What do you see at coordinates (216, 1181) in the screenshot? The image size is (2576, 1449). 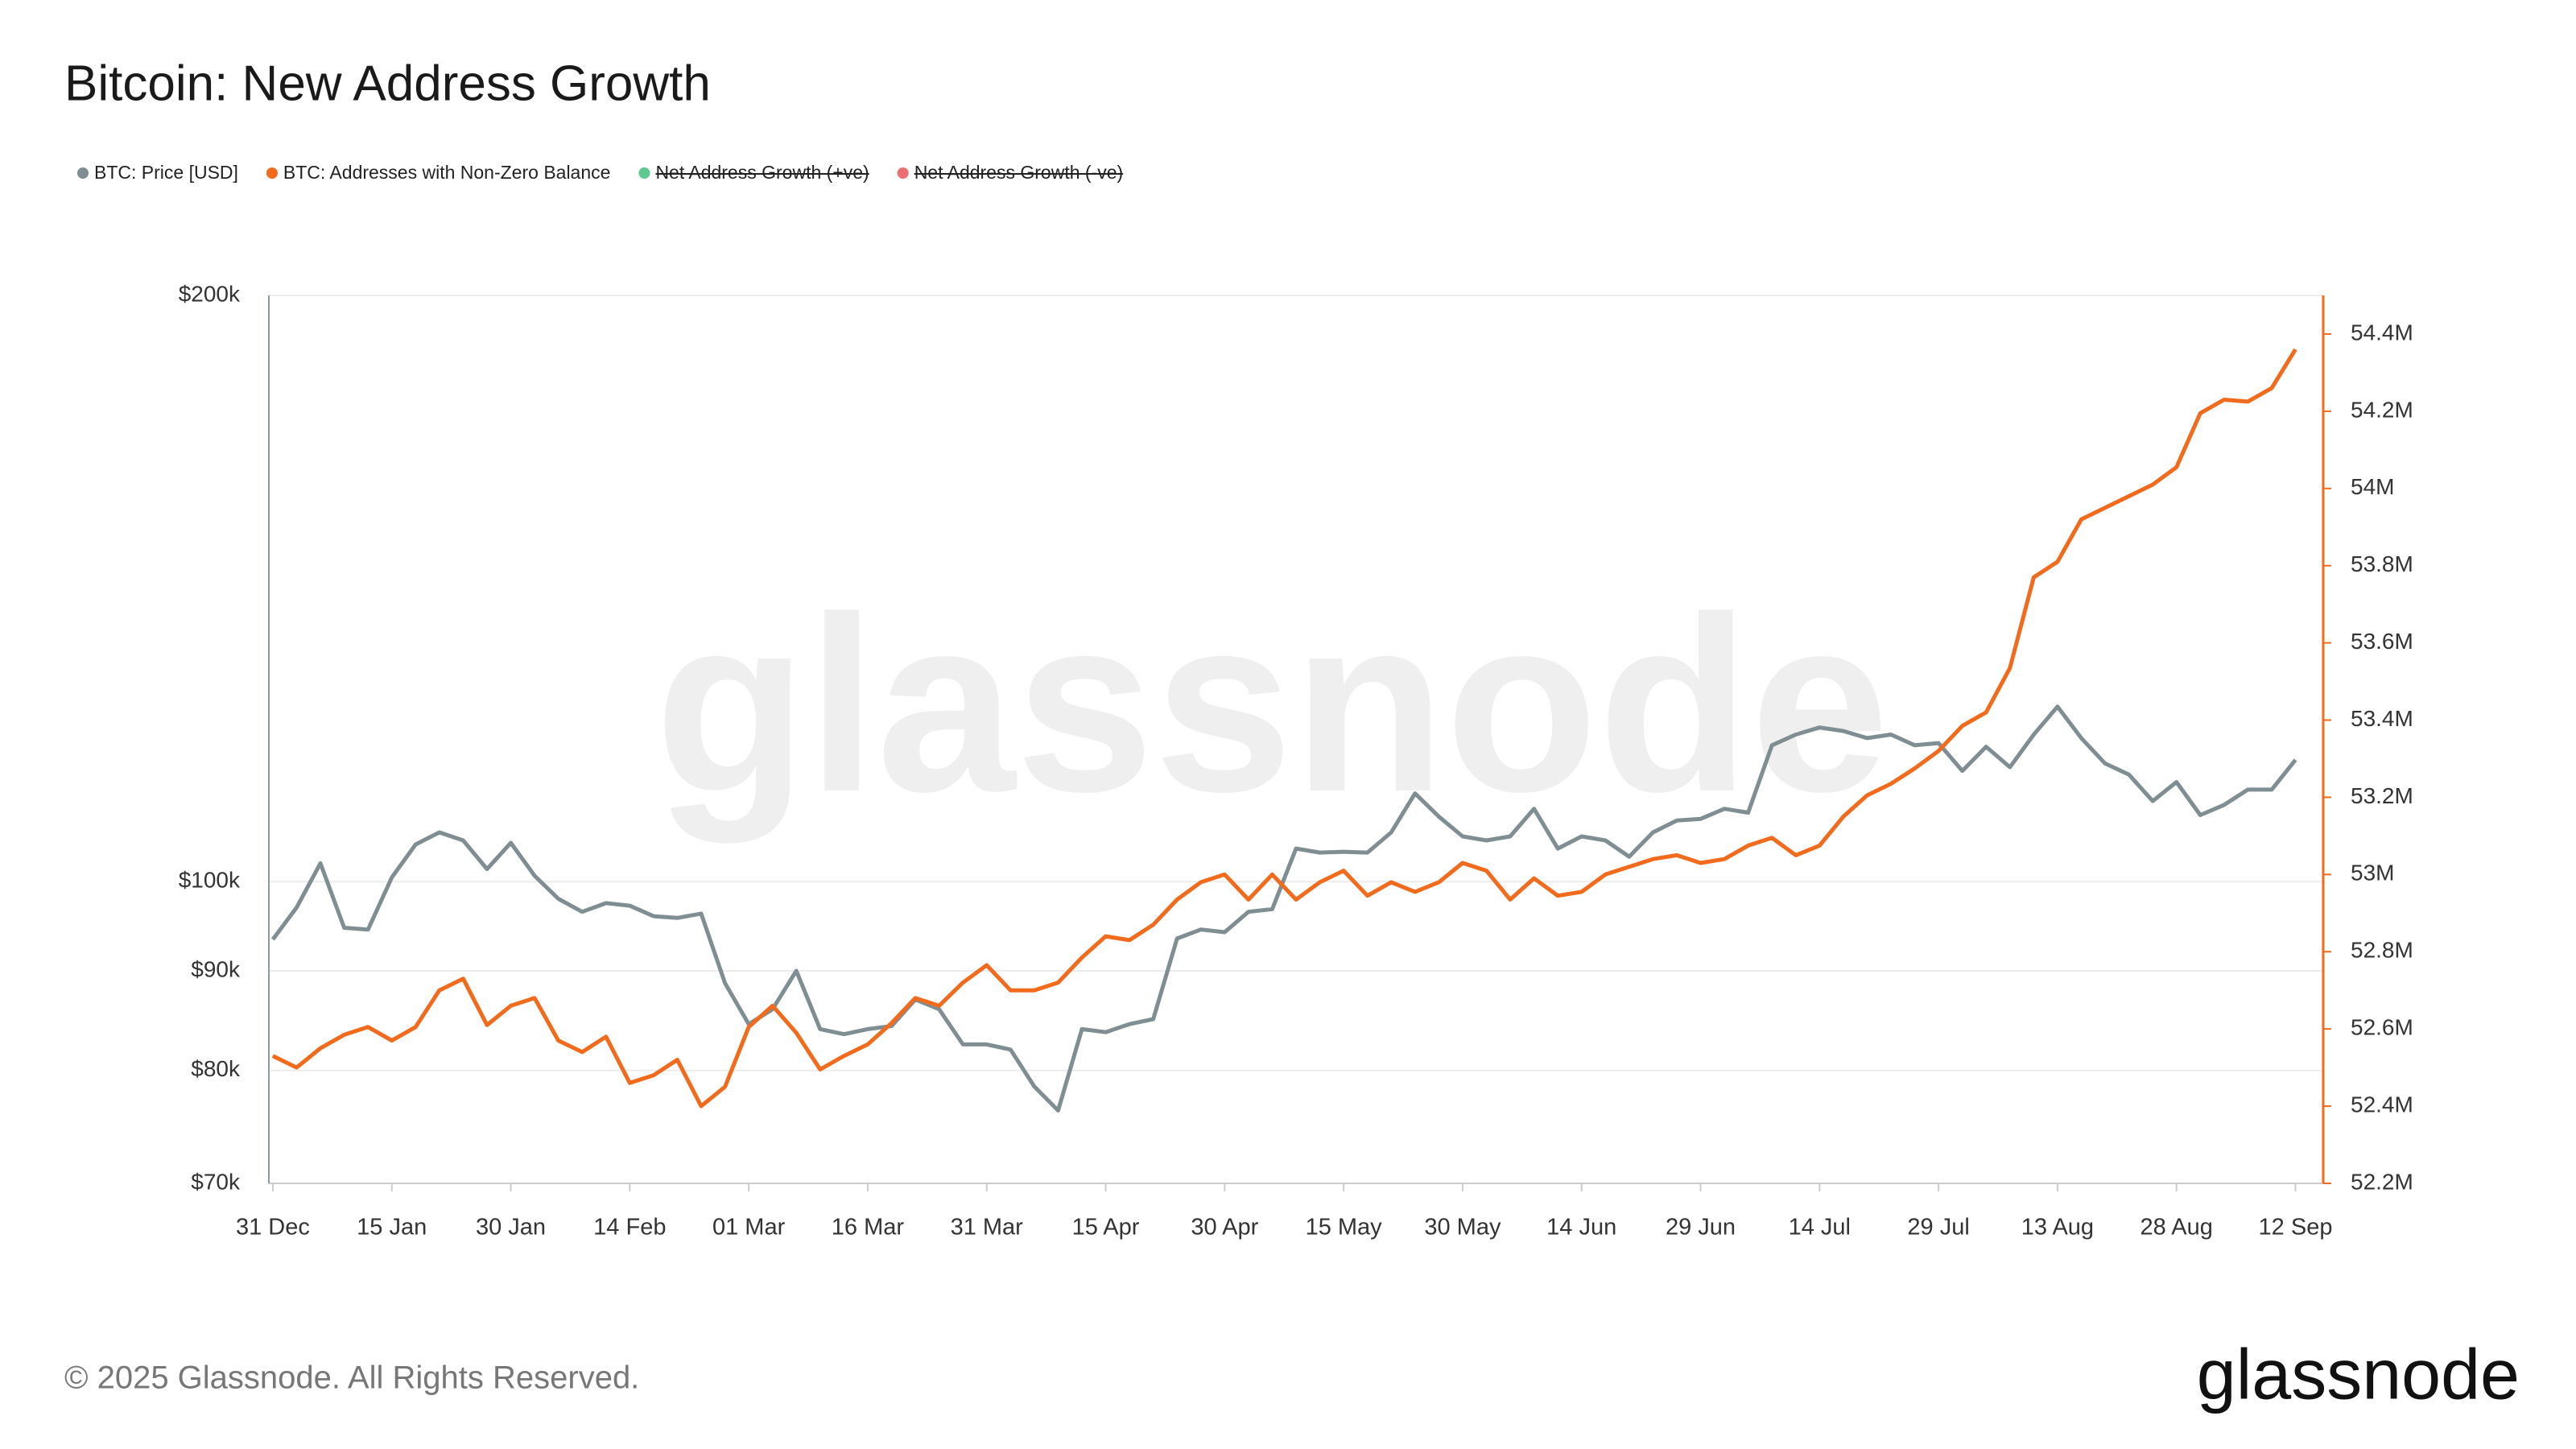 I see `y-tick-label: $70k` at bounding box center [216, 1181].